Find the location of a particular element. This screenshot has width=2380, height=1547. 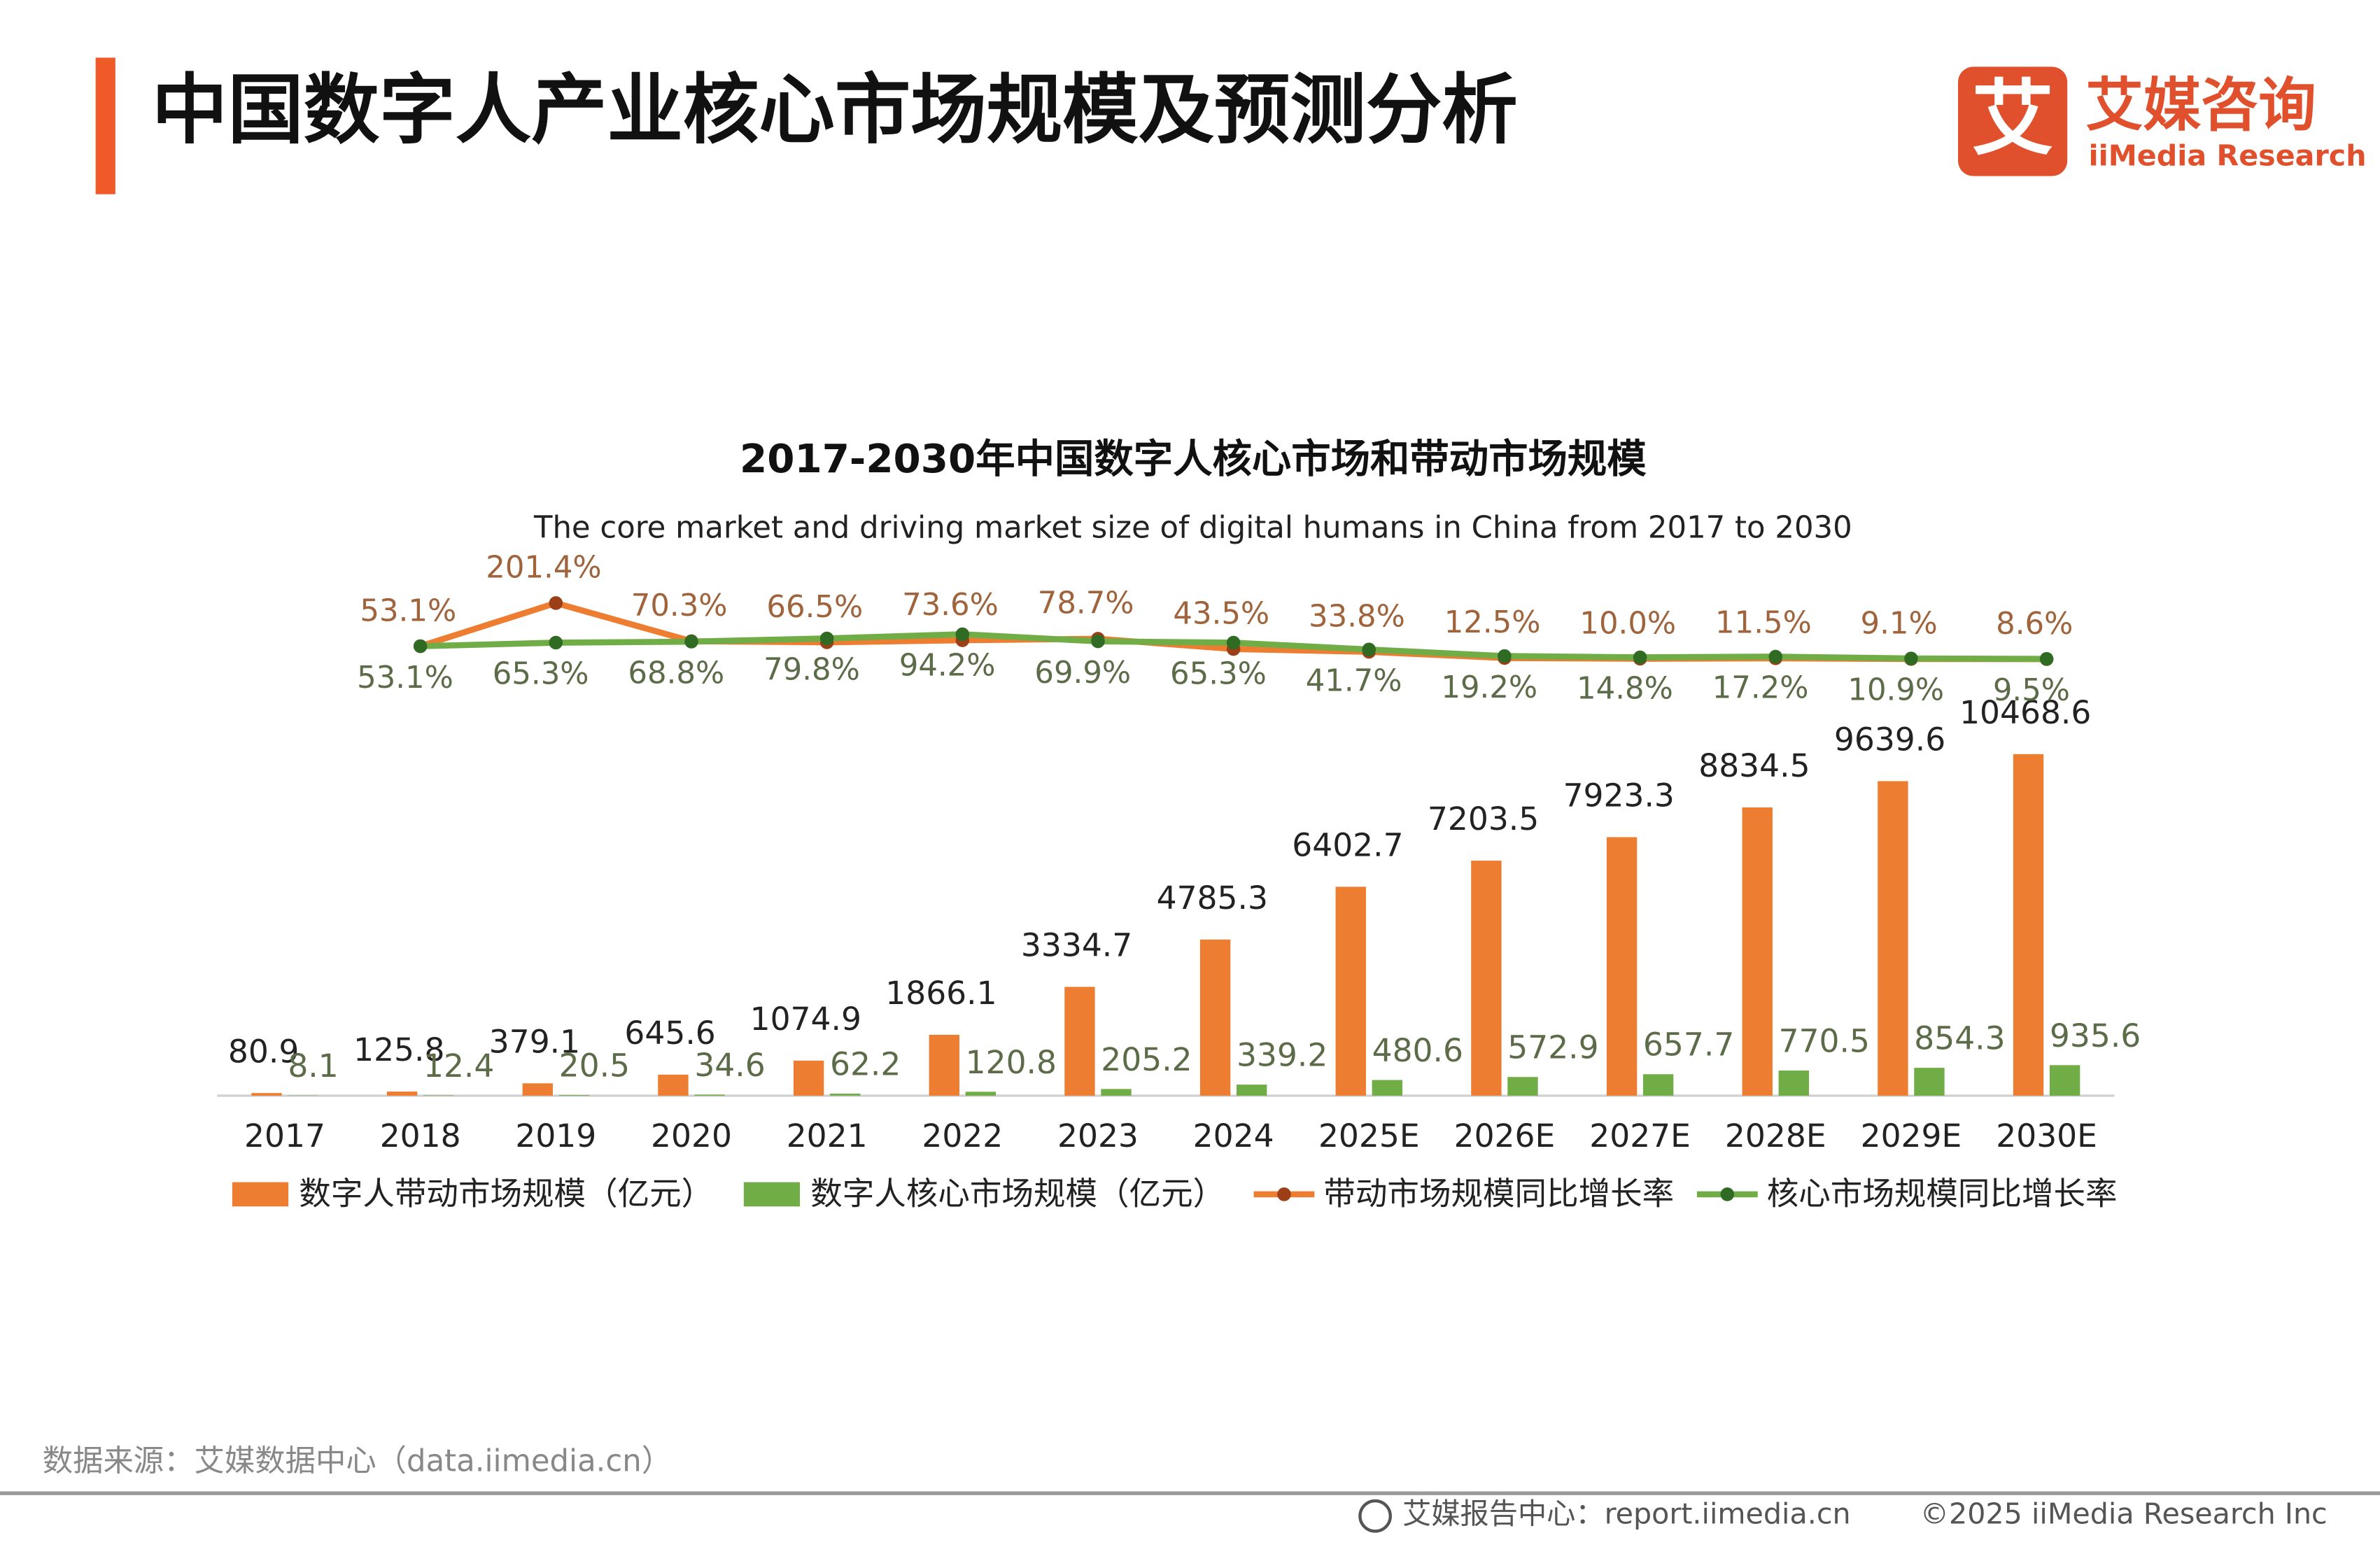

bar-label: 205.2 is located at coordinates (1146, 1059).